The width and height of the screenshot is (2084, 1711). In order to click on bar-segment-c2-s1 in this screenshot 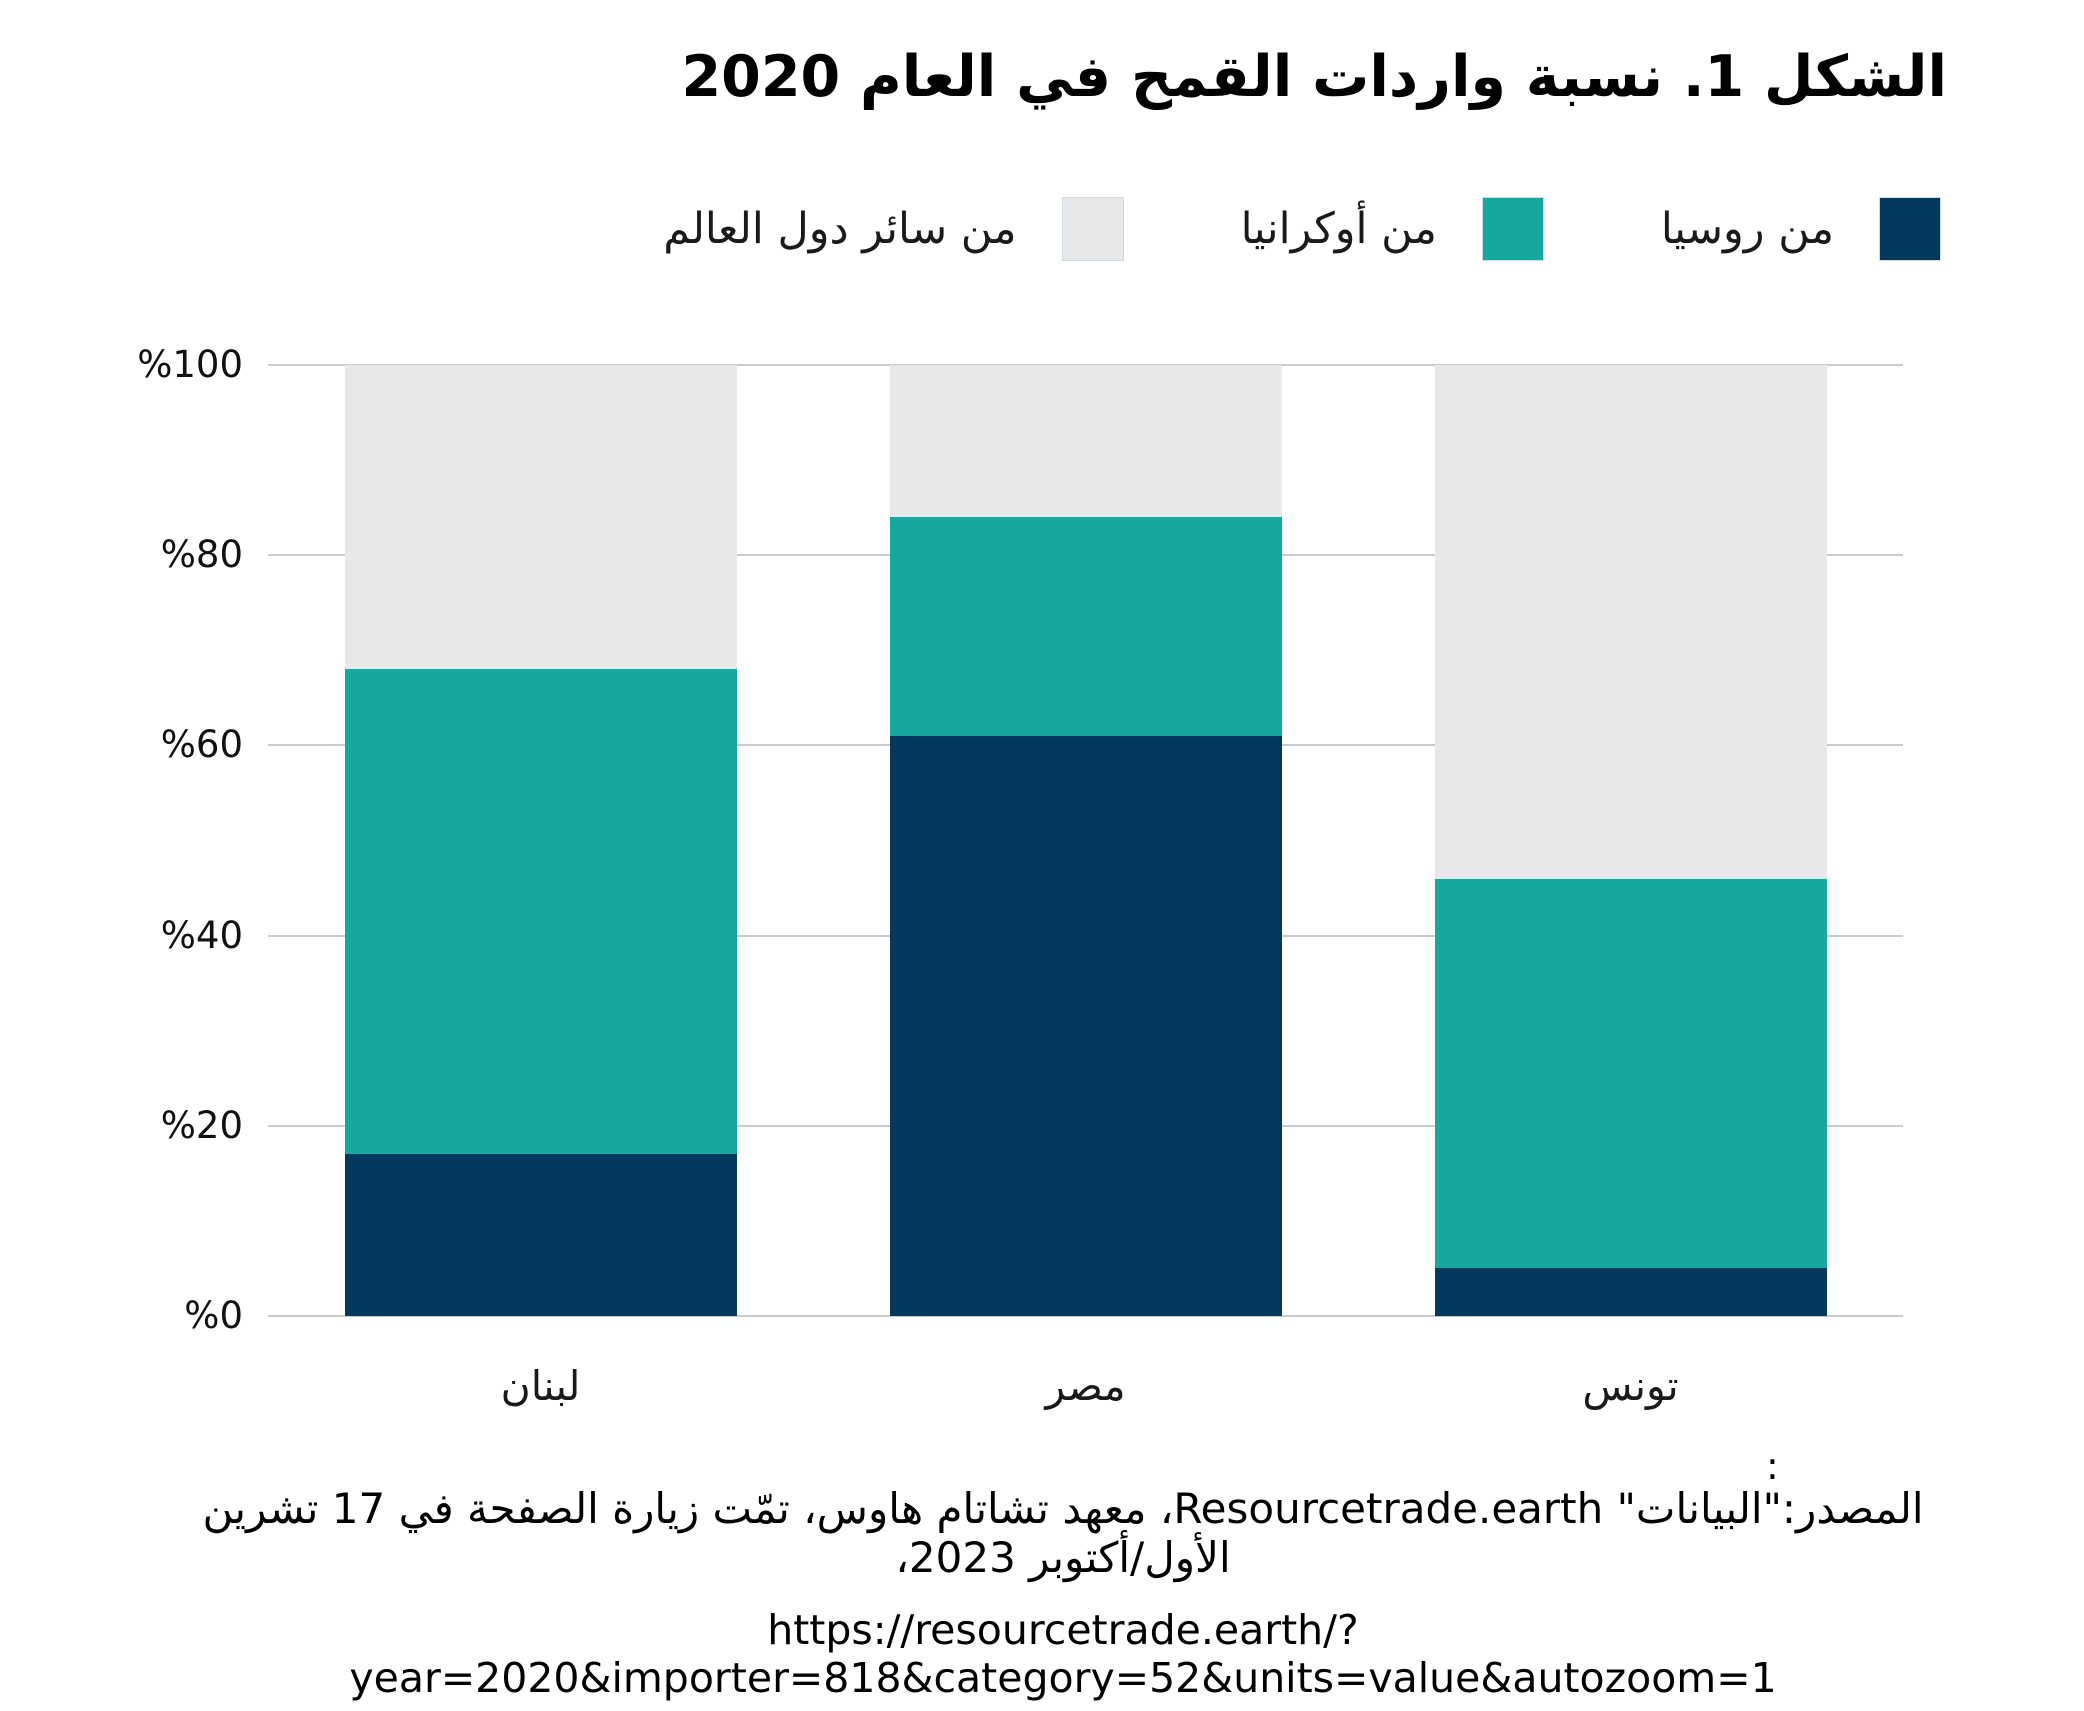, I will do `click(1630, 1073)`.